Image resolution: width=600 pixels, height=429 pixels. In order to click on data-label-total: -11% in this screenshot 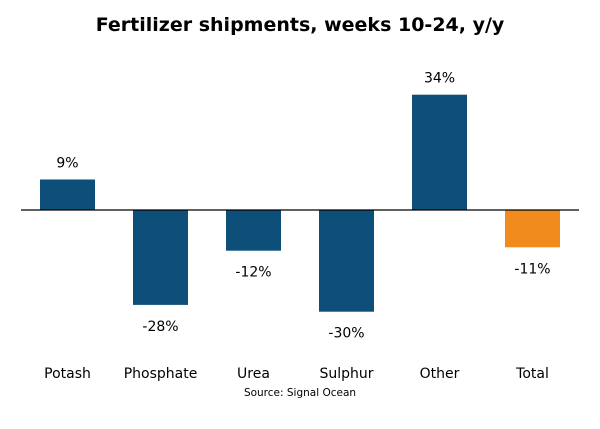, I will do `click(532, 269)`.